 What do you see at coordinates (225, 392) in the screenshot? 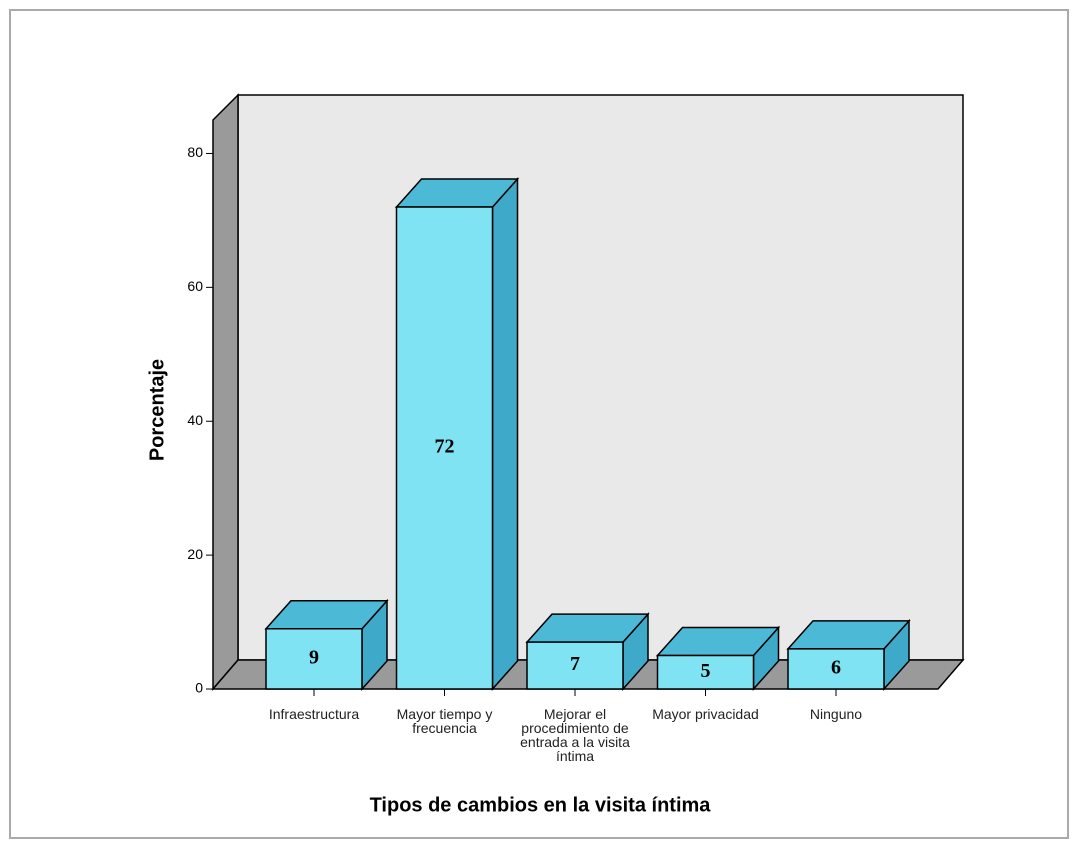
I see `side-wall` at bounding box center [225, 392].